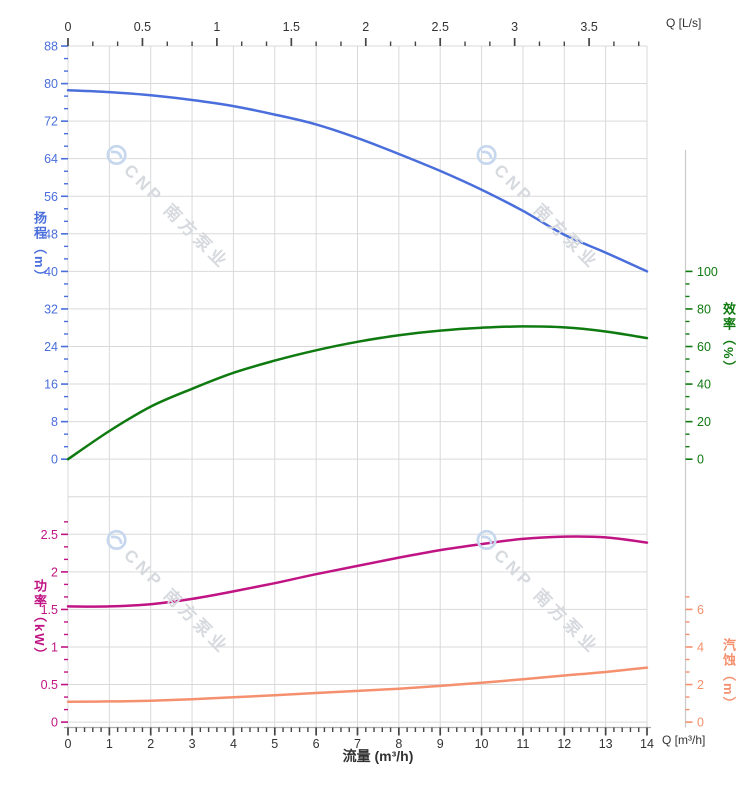  I want to click on head-tick-label: 8, so click(54, 422).